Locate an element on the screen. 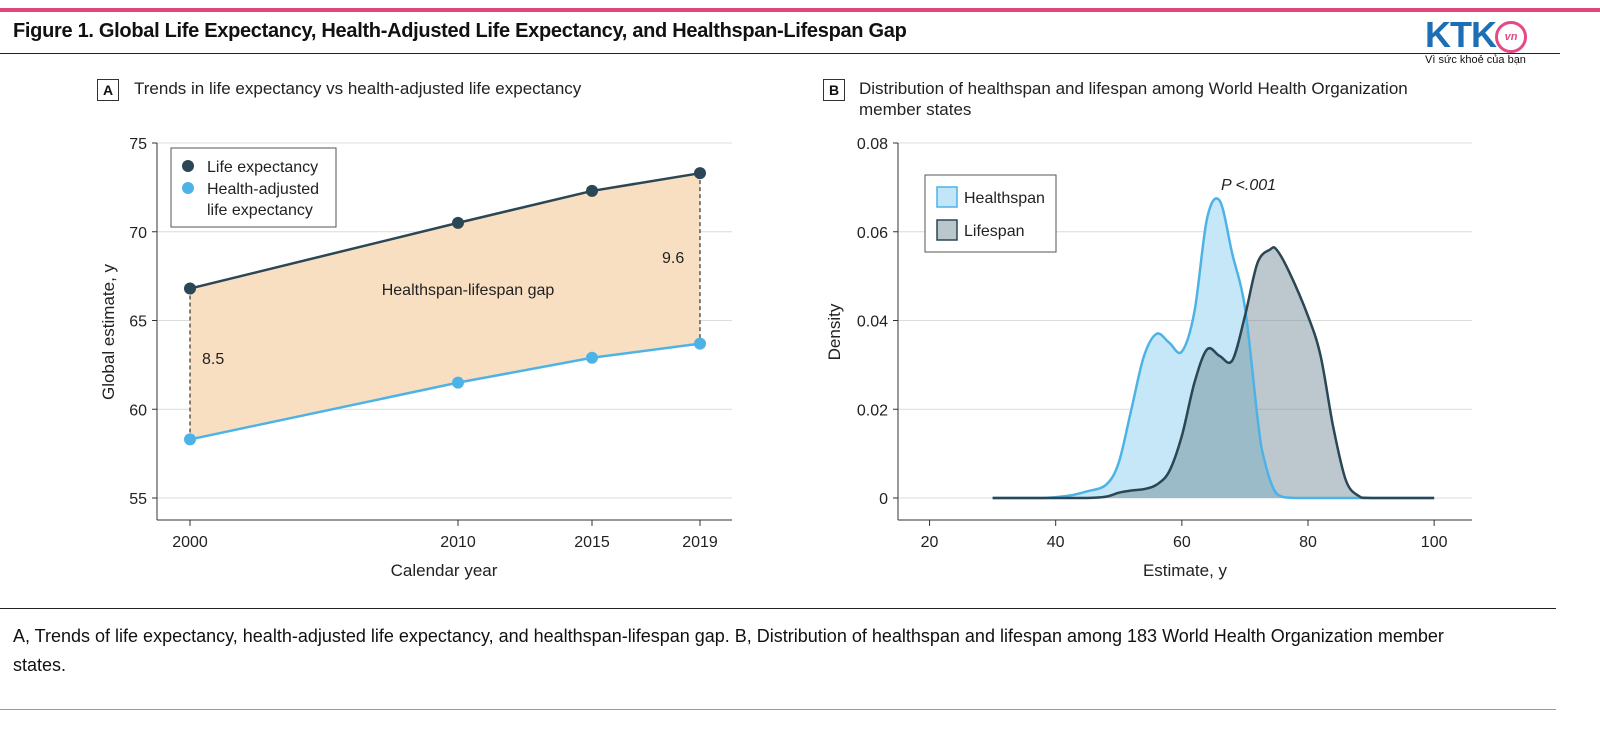 The height and width of the screenshot is (730, 1600). x-tick-label: 2000 is located at coordinates (190, 542).